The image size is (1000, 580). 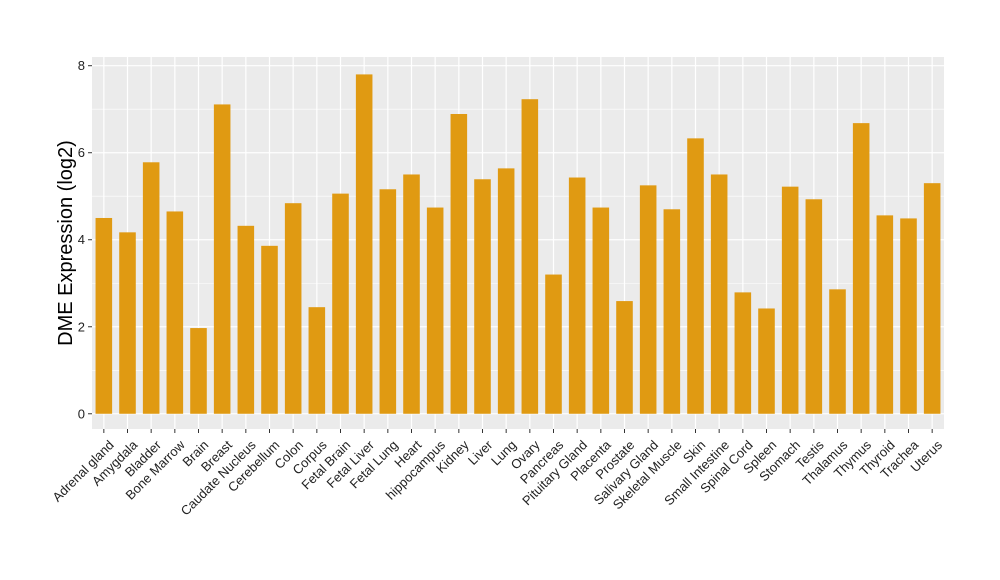 I want to click on y-tick-label: 8, so click(x=81, y=65).